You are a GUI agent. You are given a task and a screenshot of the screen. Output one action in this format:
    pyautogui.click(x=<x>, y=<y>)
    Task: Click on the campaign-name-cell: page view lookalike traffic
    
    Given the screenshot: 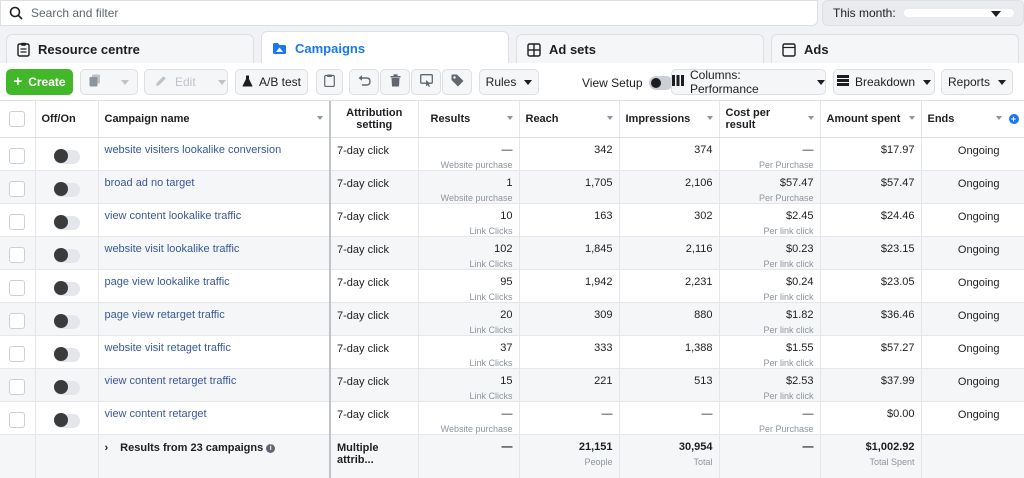 What is the action you would take?
    pyautogui.click(x=214, y=286)
    